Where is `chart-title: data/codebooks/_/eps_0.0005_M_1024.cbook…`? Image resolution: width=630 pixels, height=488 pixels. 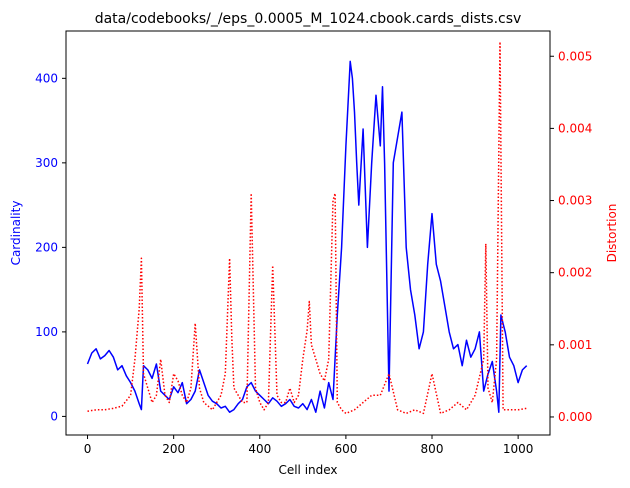
chart-title: data/codebooks/_/eps_0.0005_M_1024.cbook… is located at coordinates (308, 19).